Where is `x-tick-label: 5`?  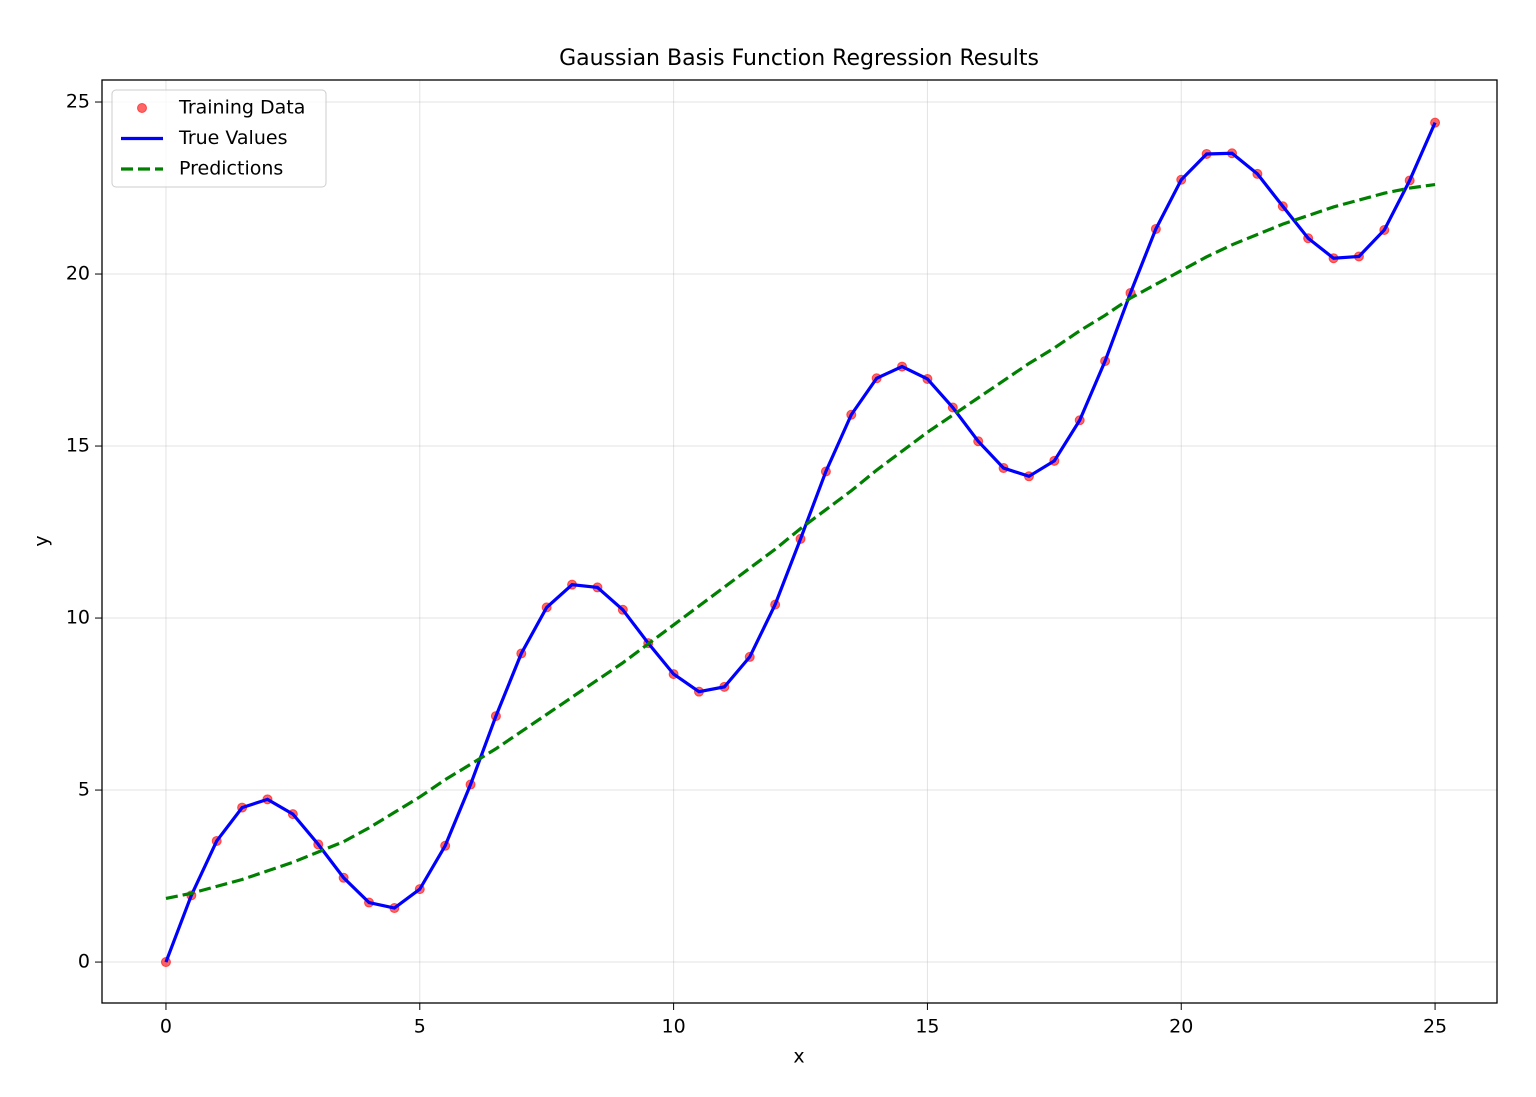 x-tick-label: 5 is located at coordinates (420, 1027).